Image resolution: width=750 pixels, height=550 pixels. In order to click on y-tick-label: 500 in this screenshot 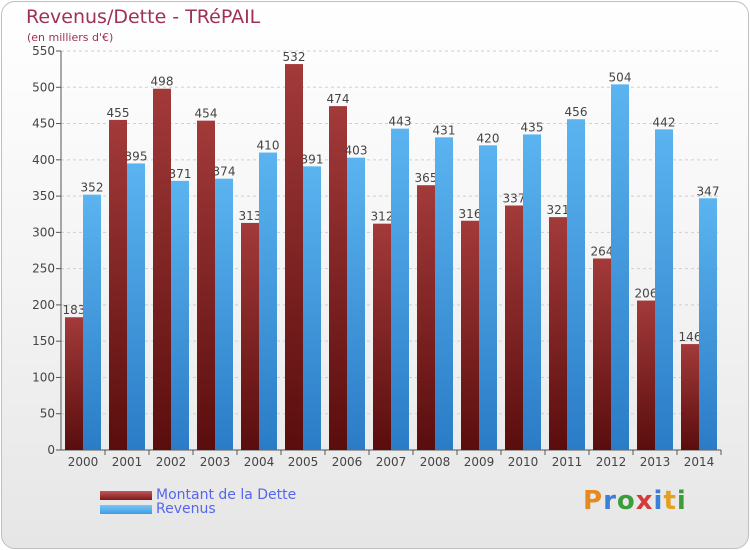, I will do `click(43, 87)`.